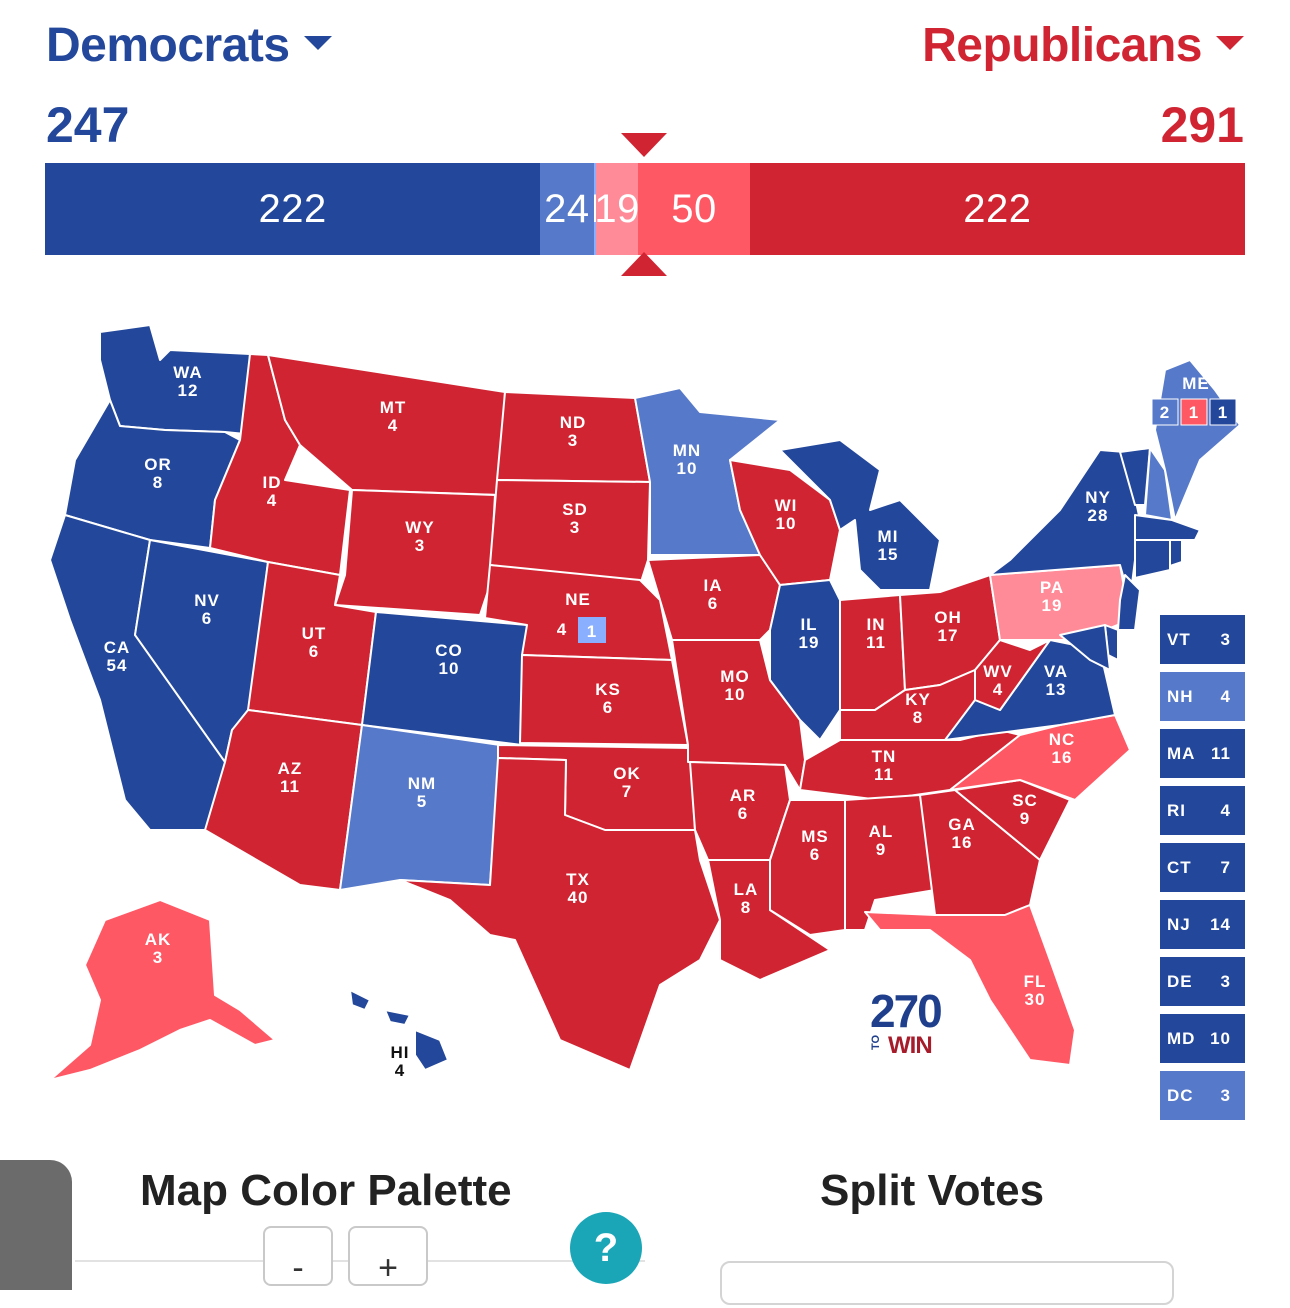 The height and width of the screenshot is (1308, 1290). What do you see at coordinates (1085, 647) in the screenshot?
I see `state-md` at bounding box center [1085, 647].